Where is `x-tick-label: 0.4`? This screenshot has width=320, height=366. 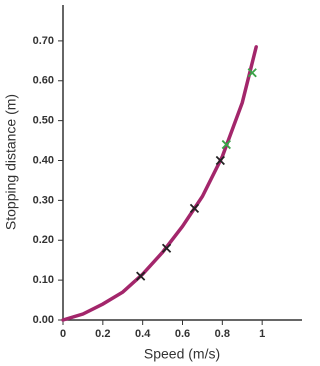 x-tick-label: 0.4 is located at coordinates (143, 334).